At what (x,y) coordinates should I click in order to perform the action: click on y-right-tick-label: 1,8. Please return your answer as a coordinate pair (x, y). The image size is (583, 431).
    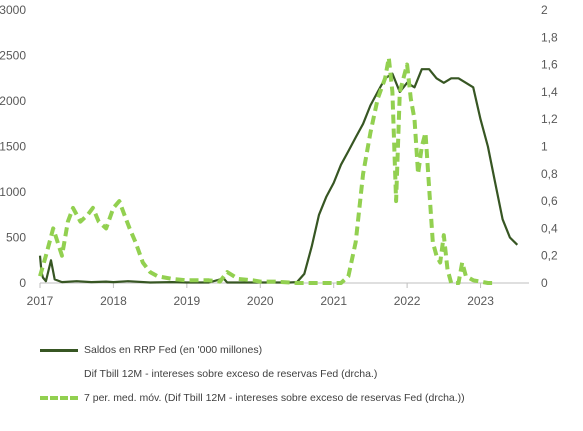
    Looking at the image, I should click on (549, 37).